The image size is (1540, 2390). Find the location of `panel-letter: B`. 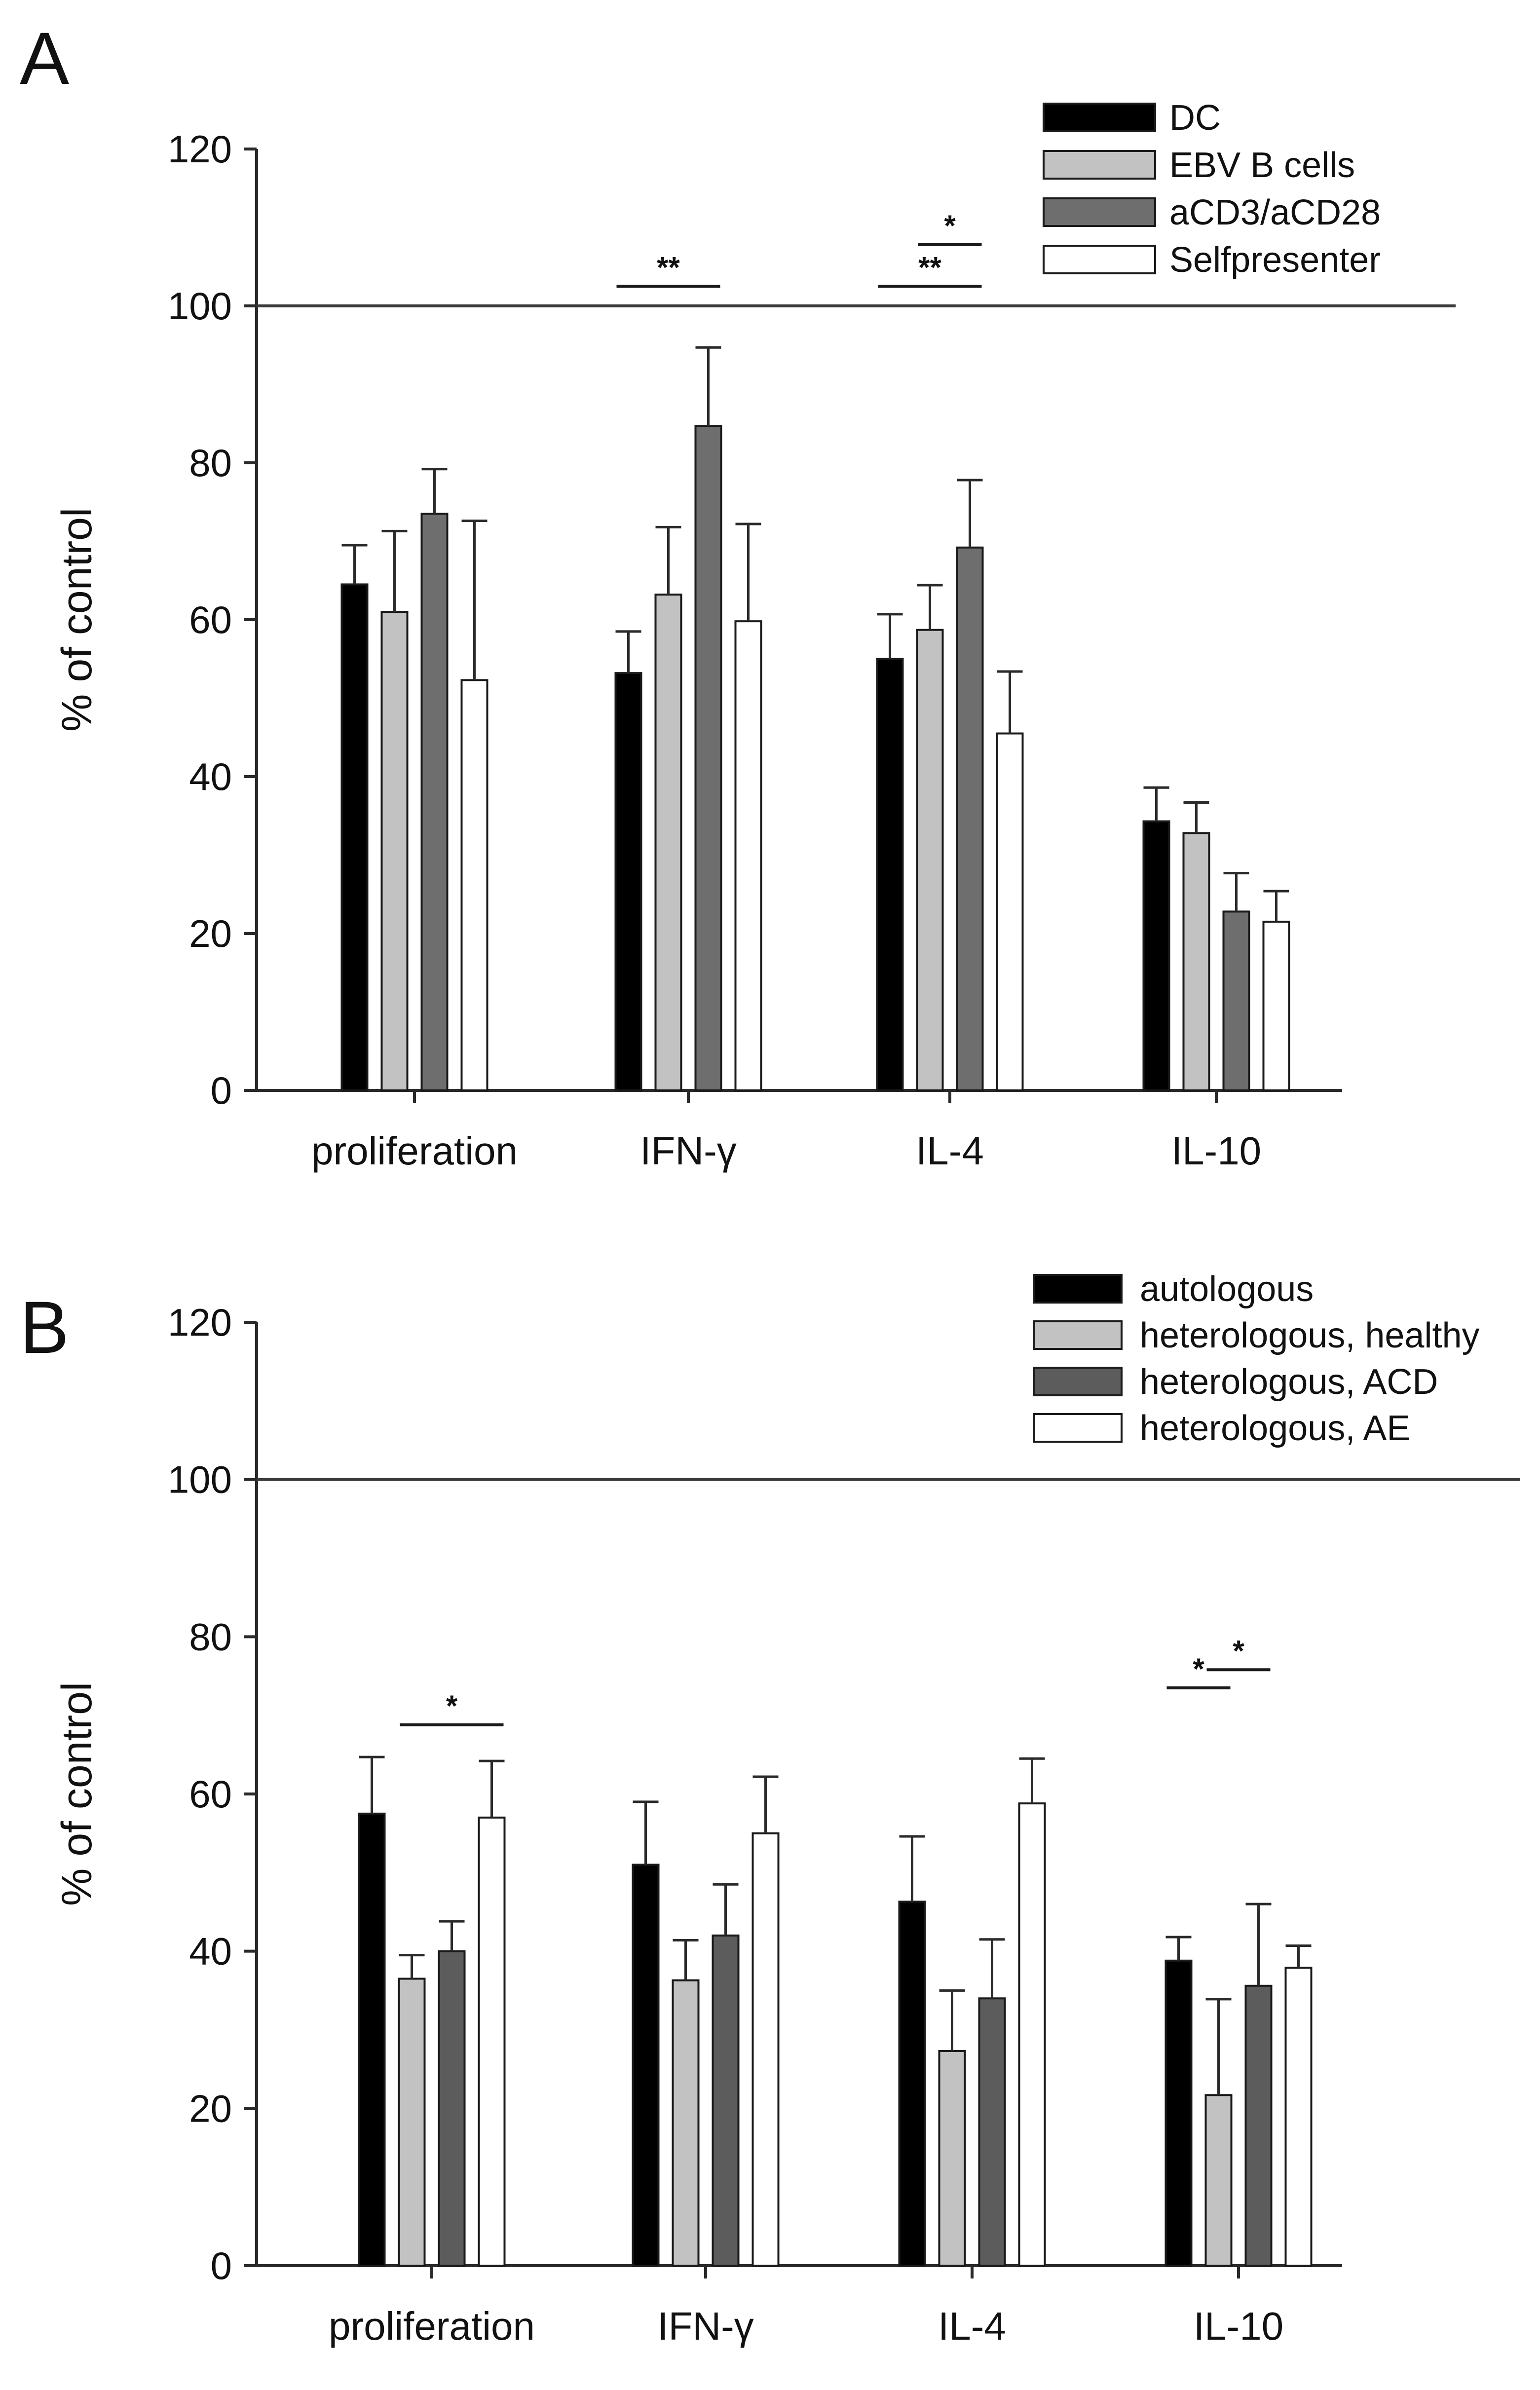

panel-letter: B is located at coordinates (45, 1327).